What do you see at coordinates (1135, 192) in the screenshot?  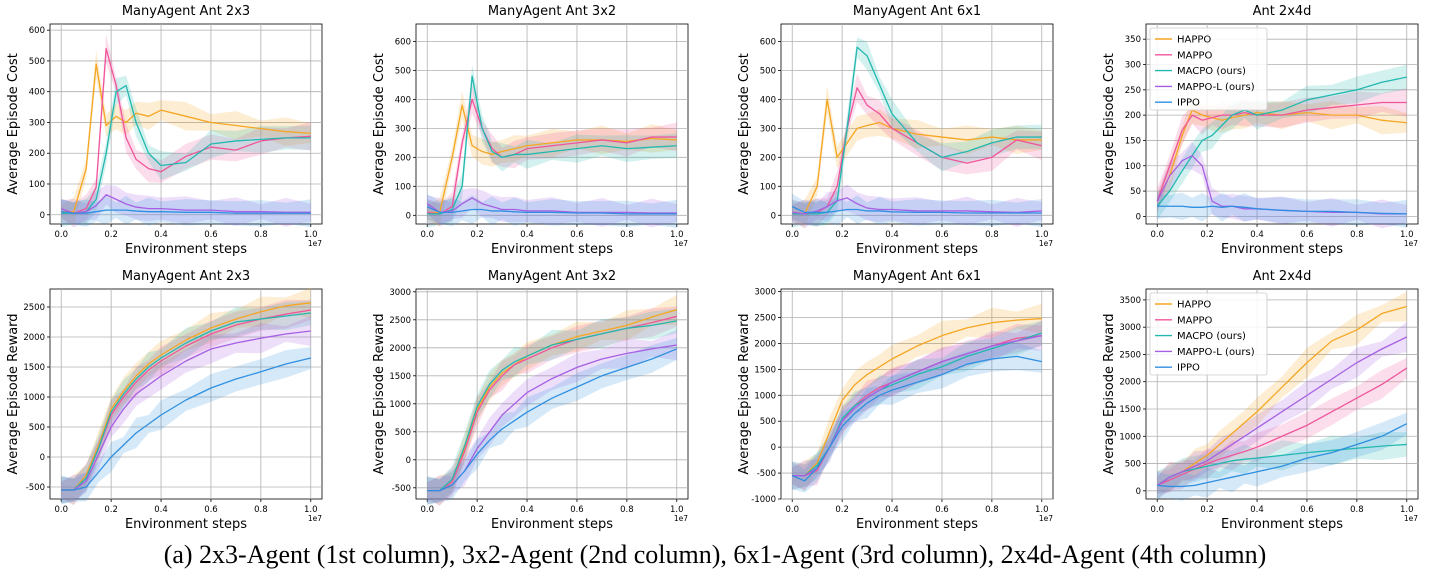 I see `ytick-label: 50` at bounding box center [1135, 192].